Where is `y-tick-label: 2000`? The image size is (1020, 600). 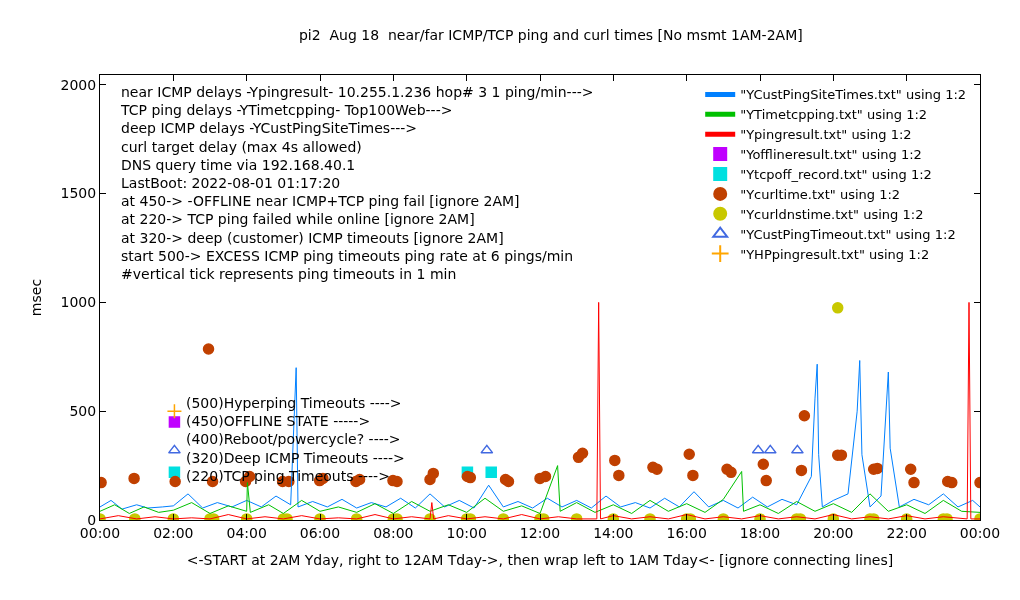 y-tick-label: 2000 is located at coordinates (78, 84).